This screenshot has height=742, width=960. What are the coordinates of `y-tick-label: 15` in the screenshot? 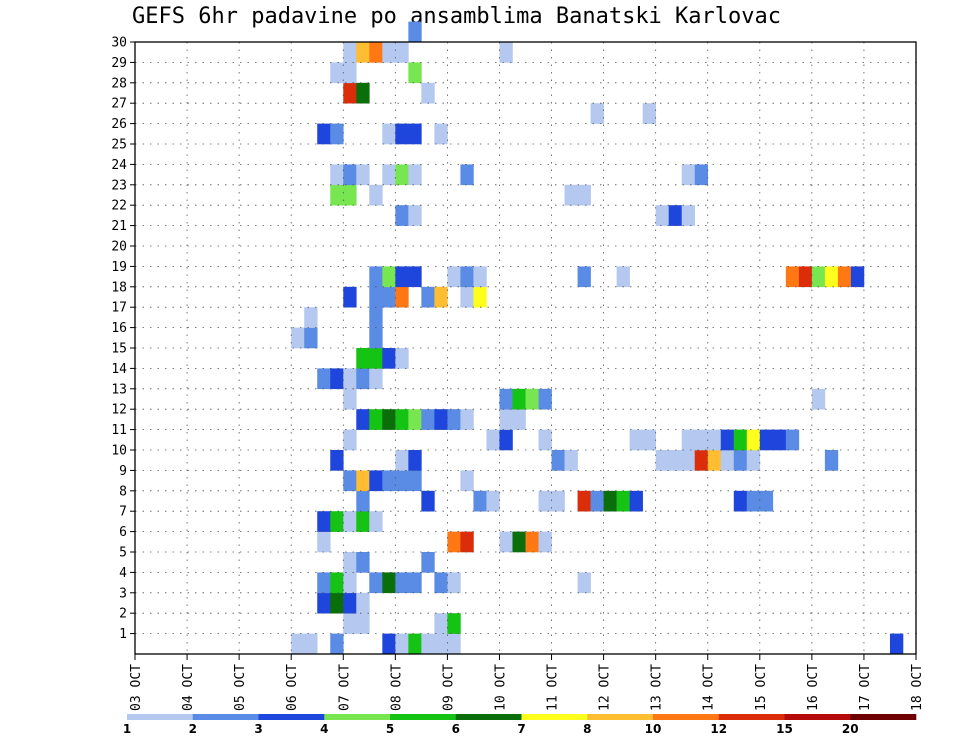 It's located at (119, 349).